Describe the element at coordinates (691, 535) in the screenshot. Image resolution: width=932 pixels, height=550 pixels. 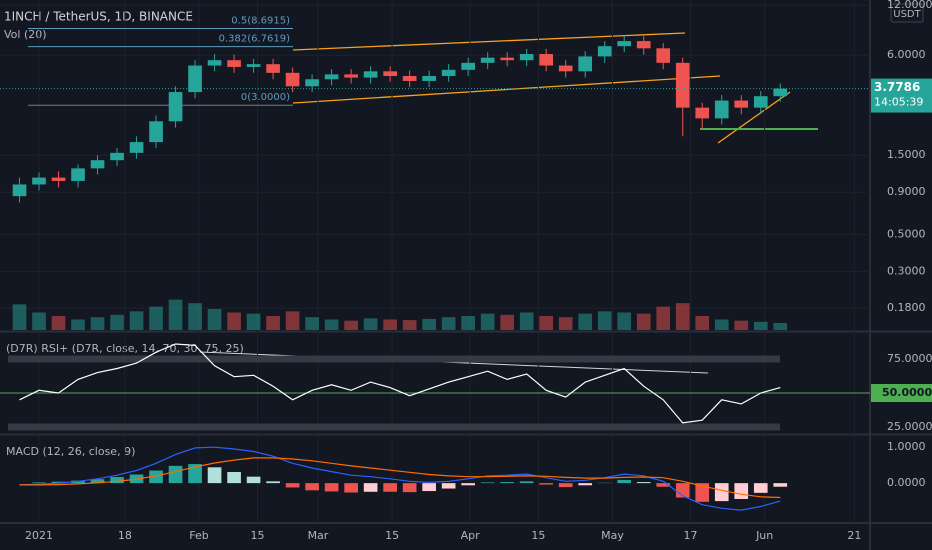
I see `x-tick-label: 17` at that location.